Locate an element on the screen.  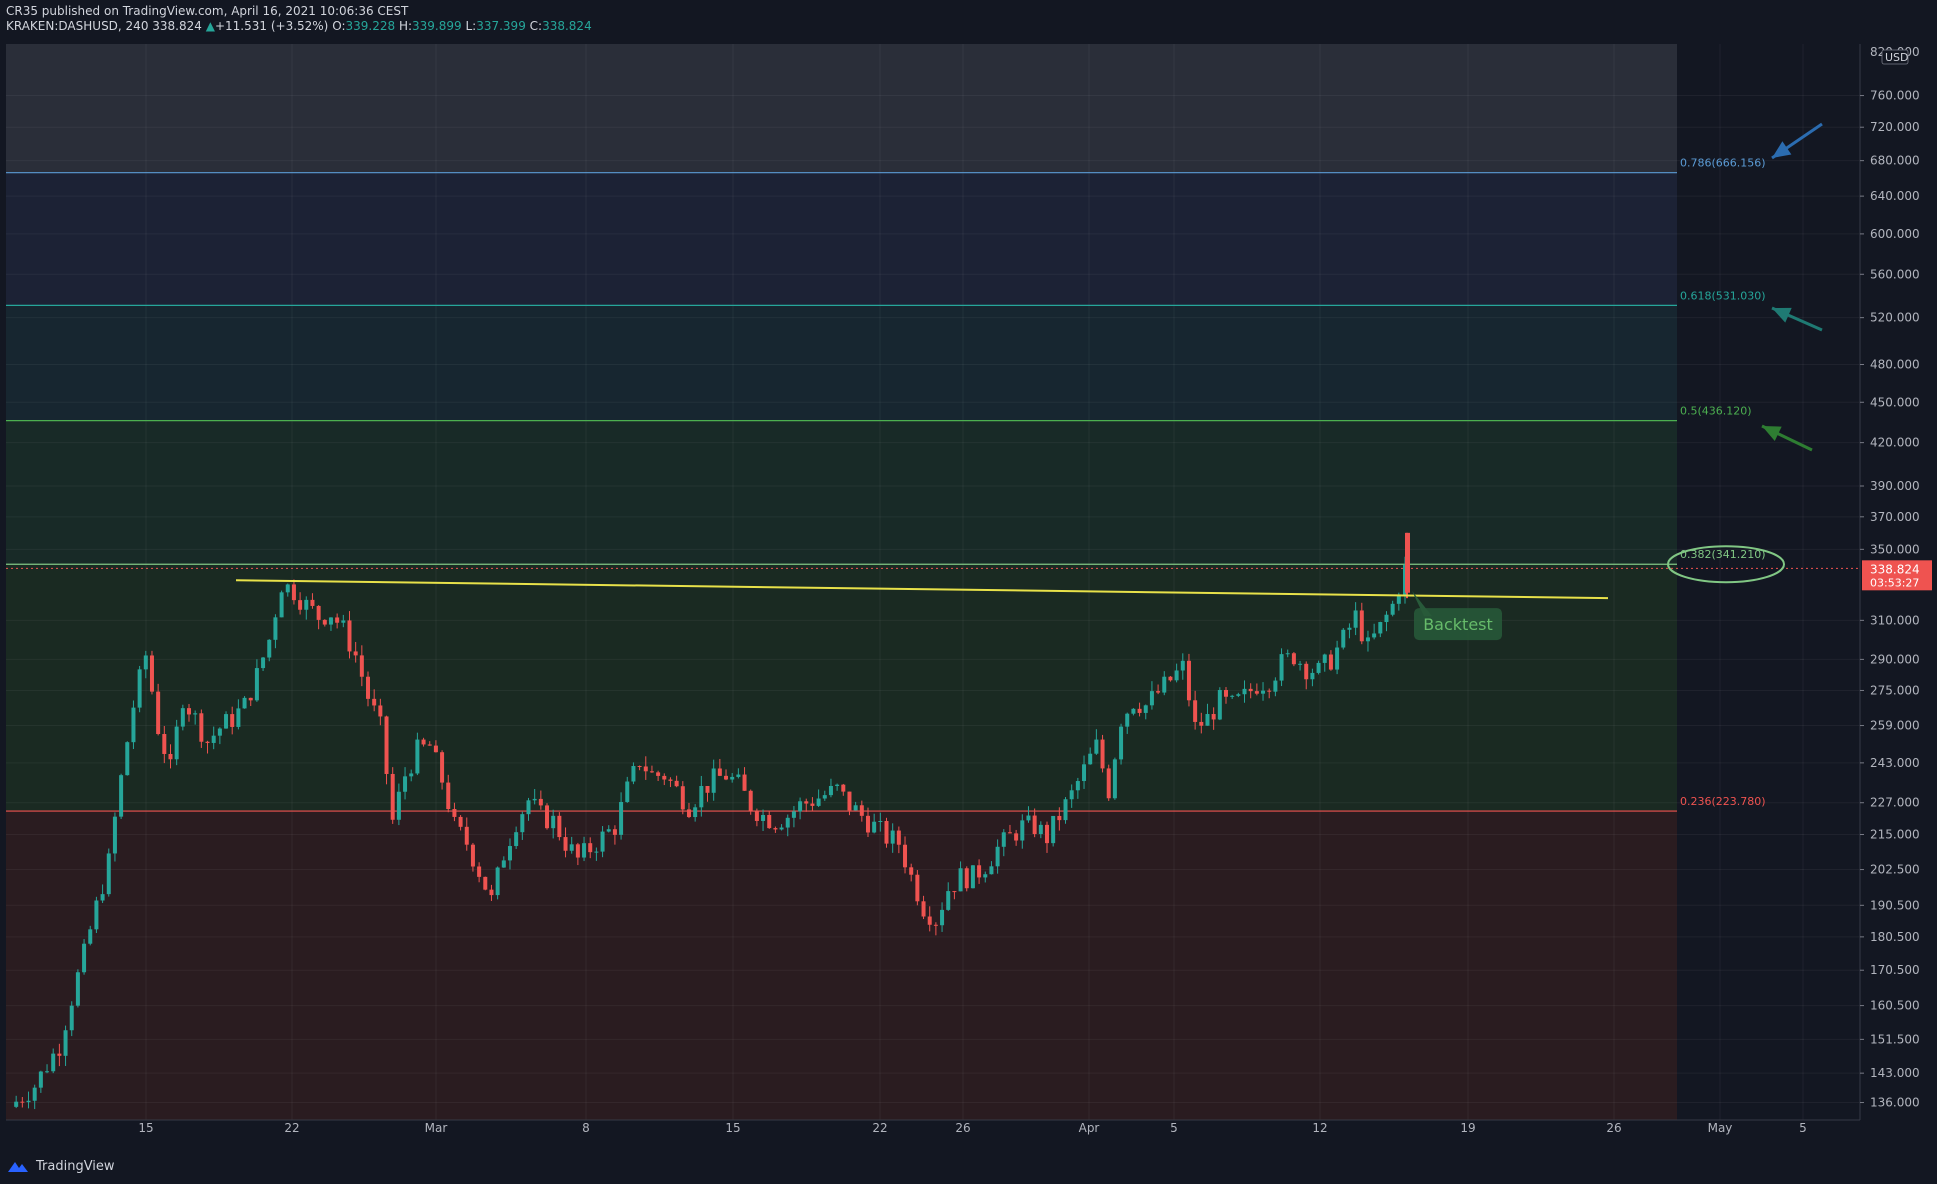
symbol-label: KRAKEN:DASHUSD, 240 is located at coordinates (77, 26).